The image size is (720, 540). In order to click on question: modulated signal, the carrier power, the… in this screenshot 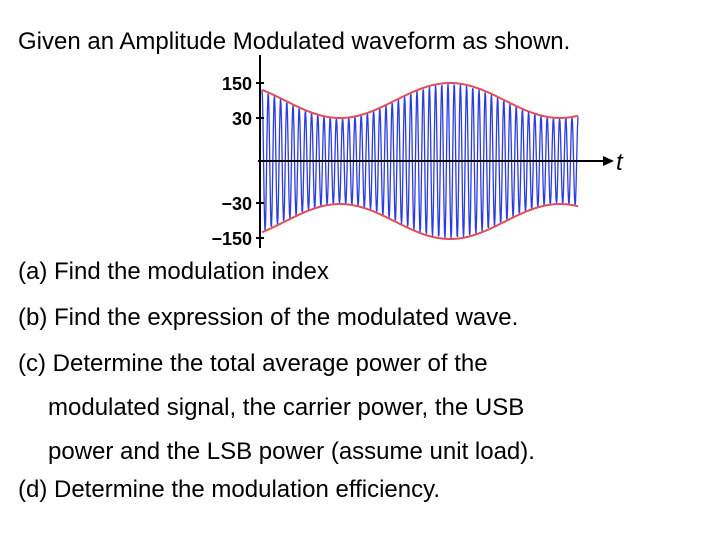, I will do `click(286, 407)`.